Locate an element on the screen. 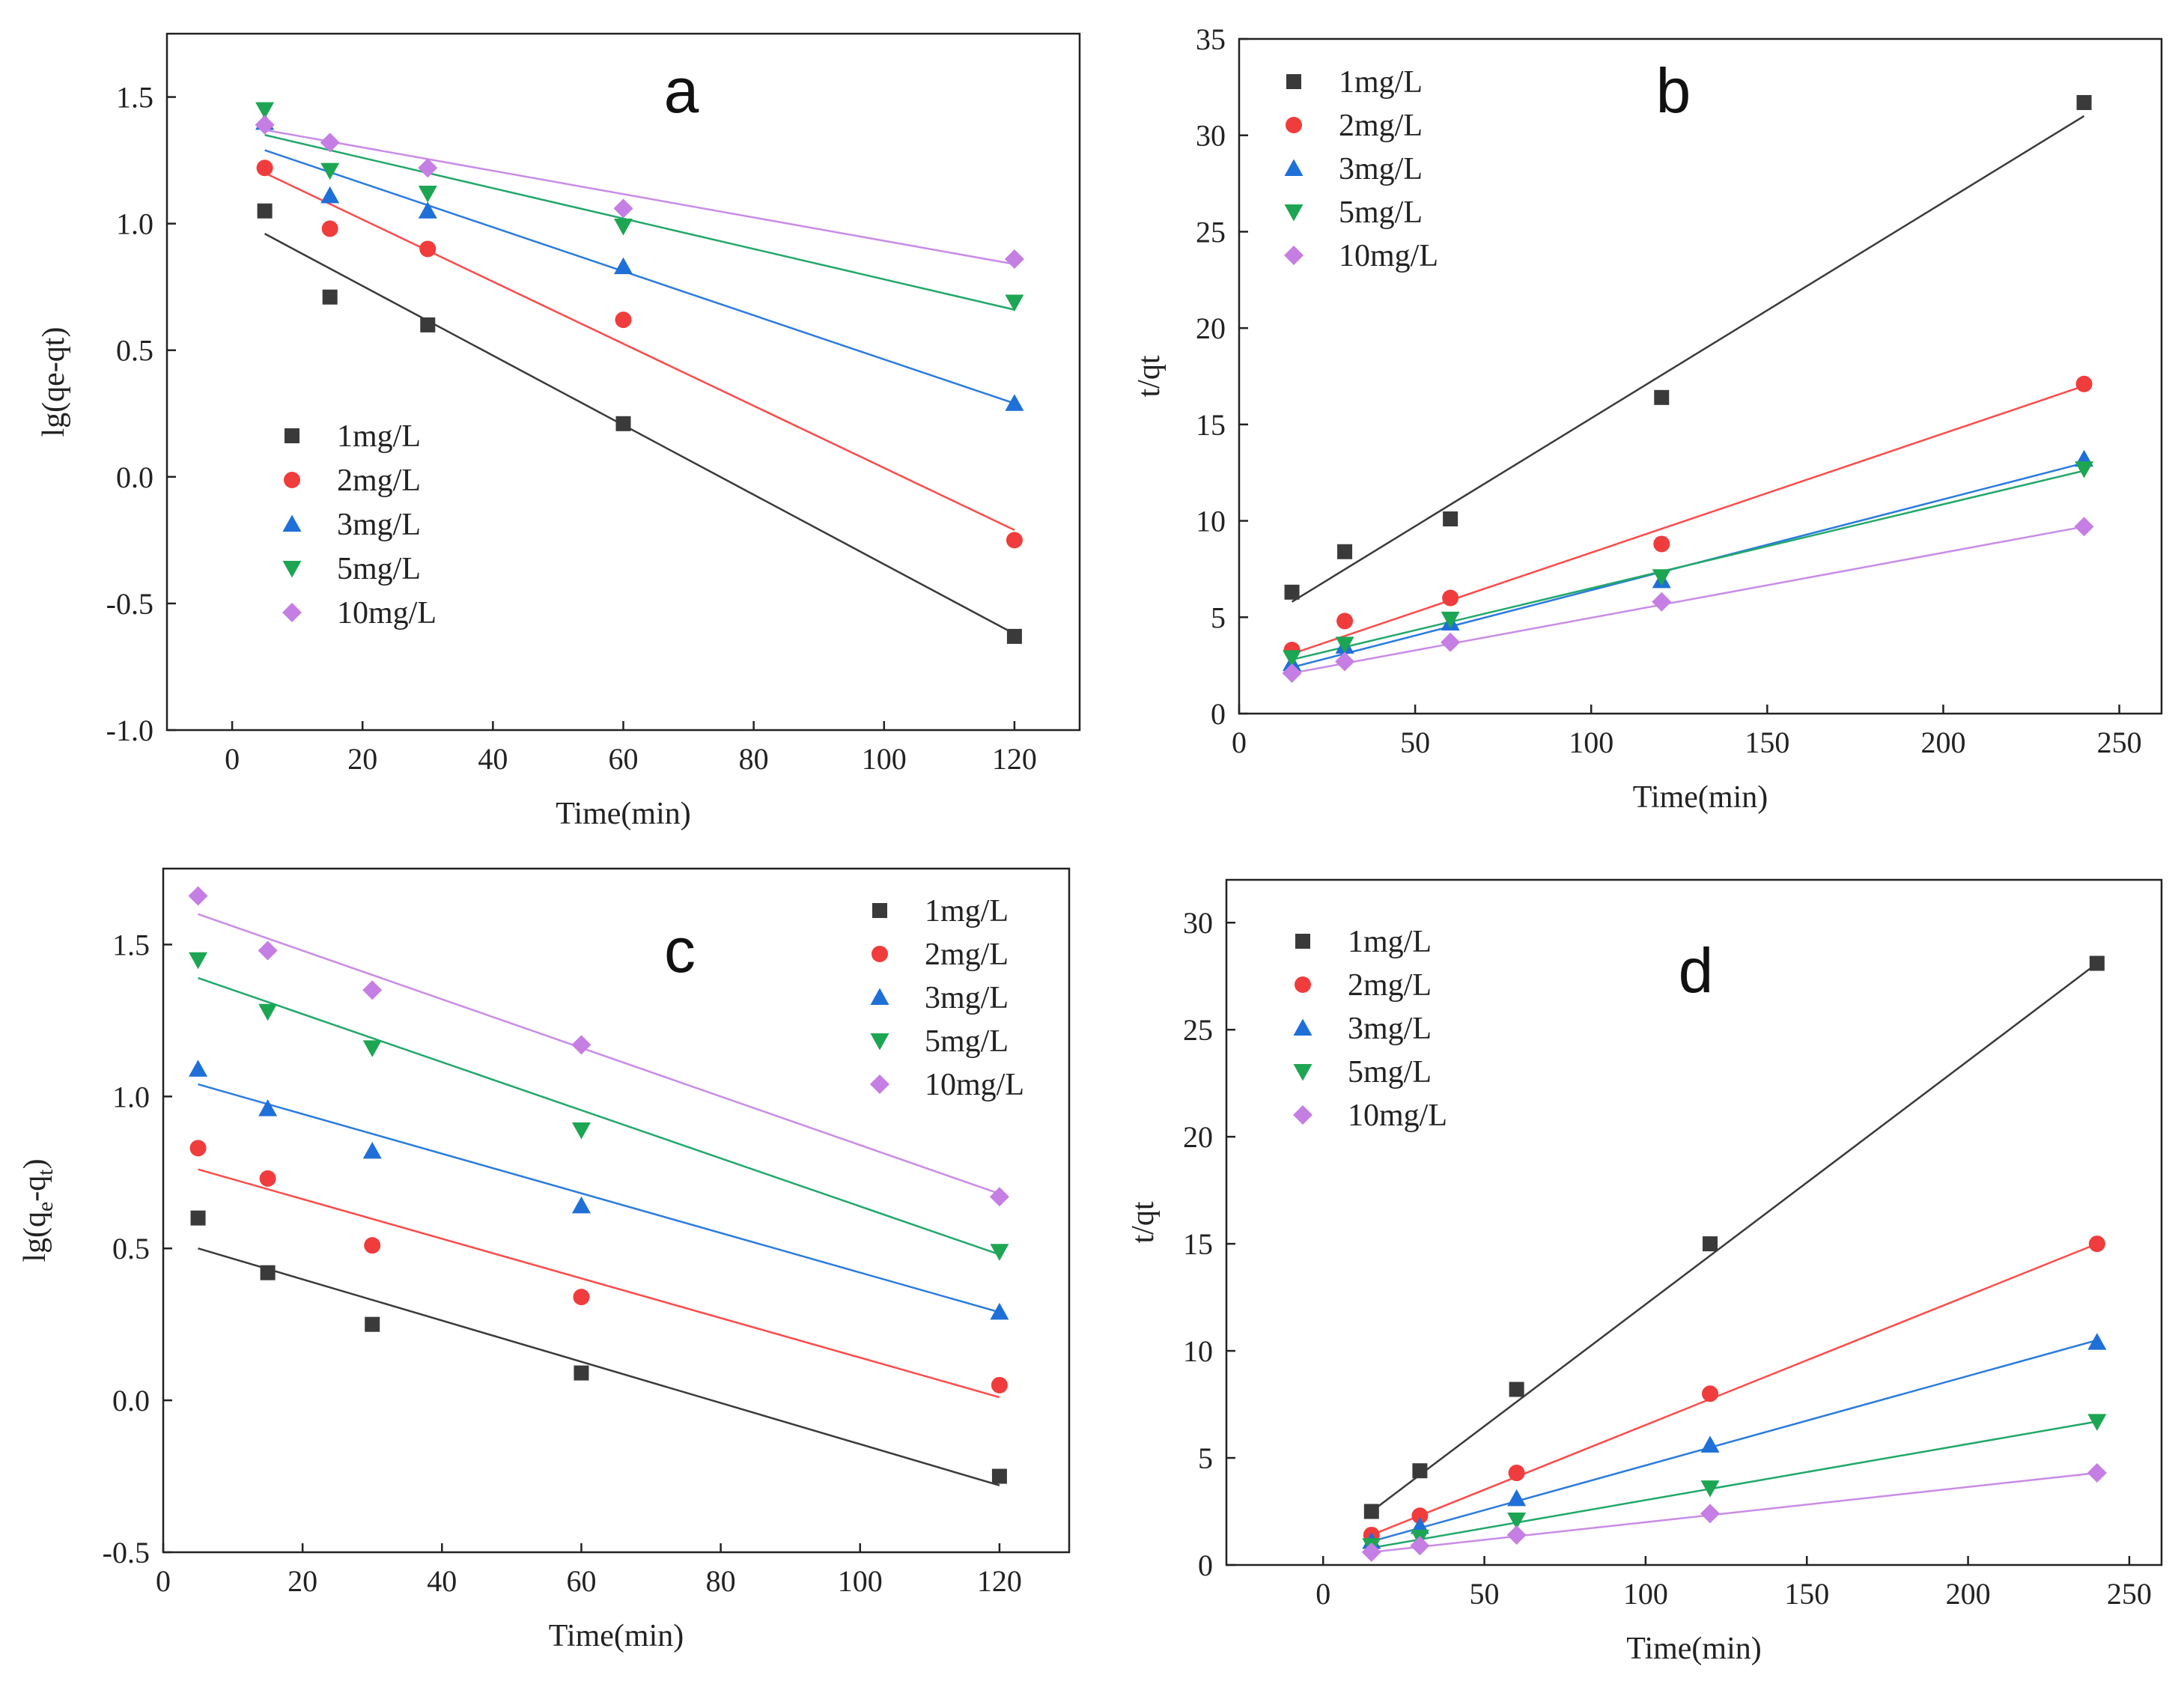 The width and height of the screenshot is (2184, 1705). legend-label: 1mg/L is located at coordinates (1381, 82).